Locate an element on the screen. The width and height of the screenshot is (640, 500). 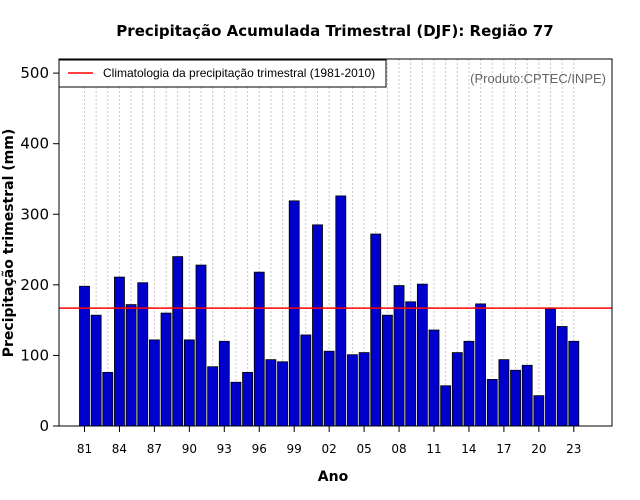
bar-2012 is located at coordinates (446, 406).